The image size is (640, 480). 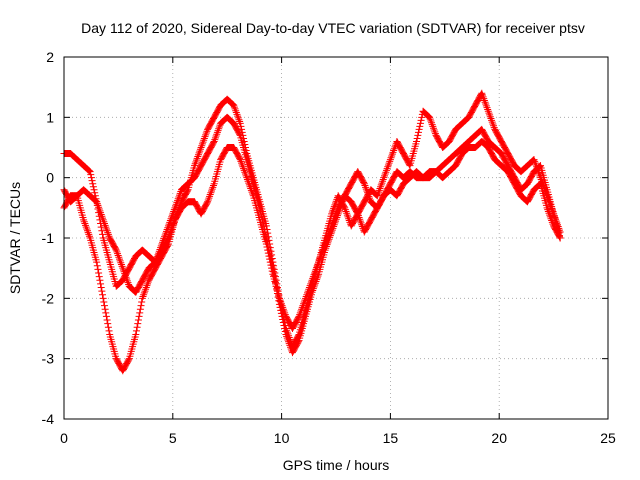 I want to click on y-tick-label: 0, so click(x=50, y=178).